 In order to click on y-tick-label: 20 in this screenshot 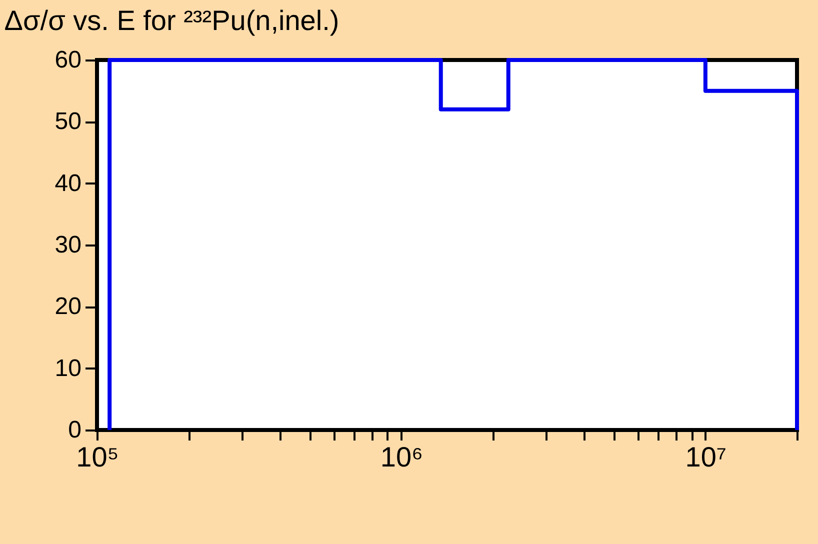, I will do `click(68, 306)`.